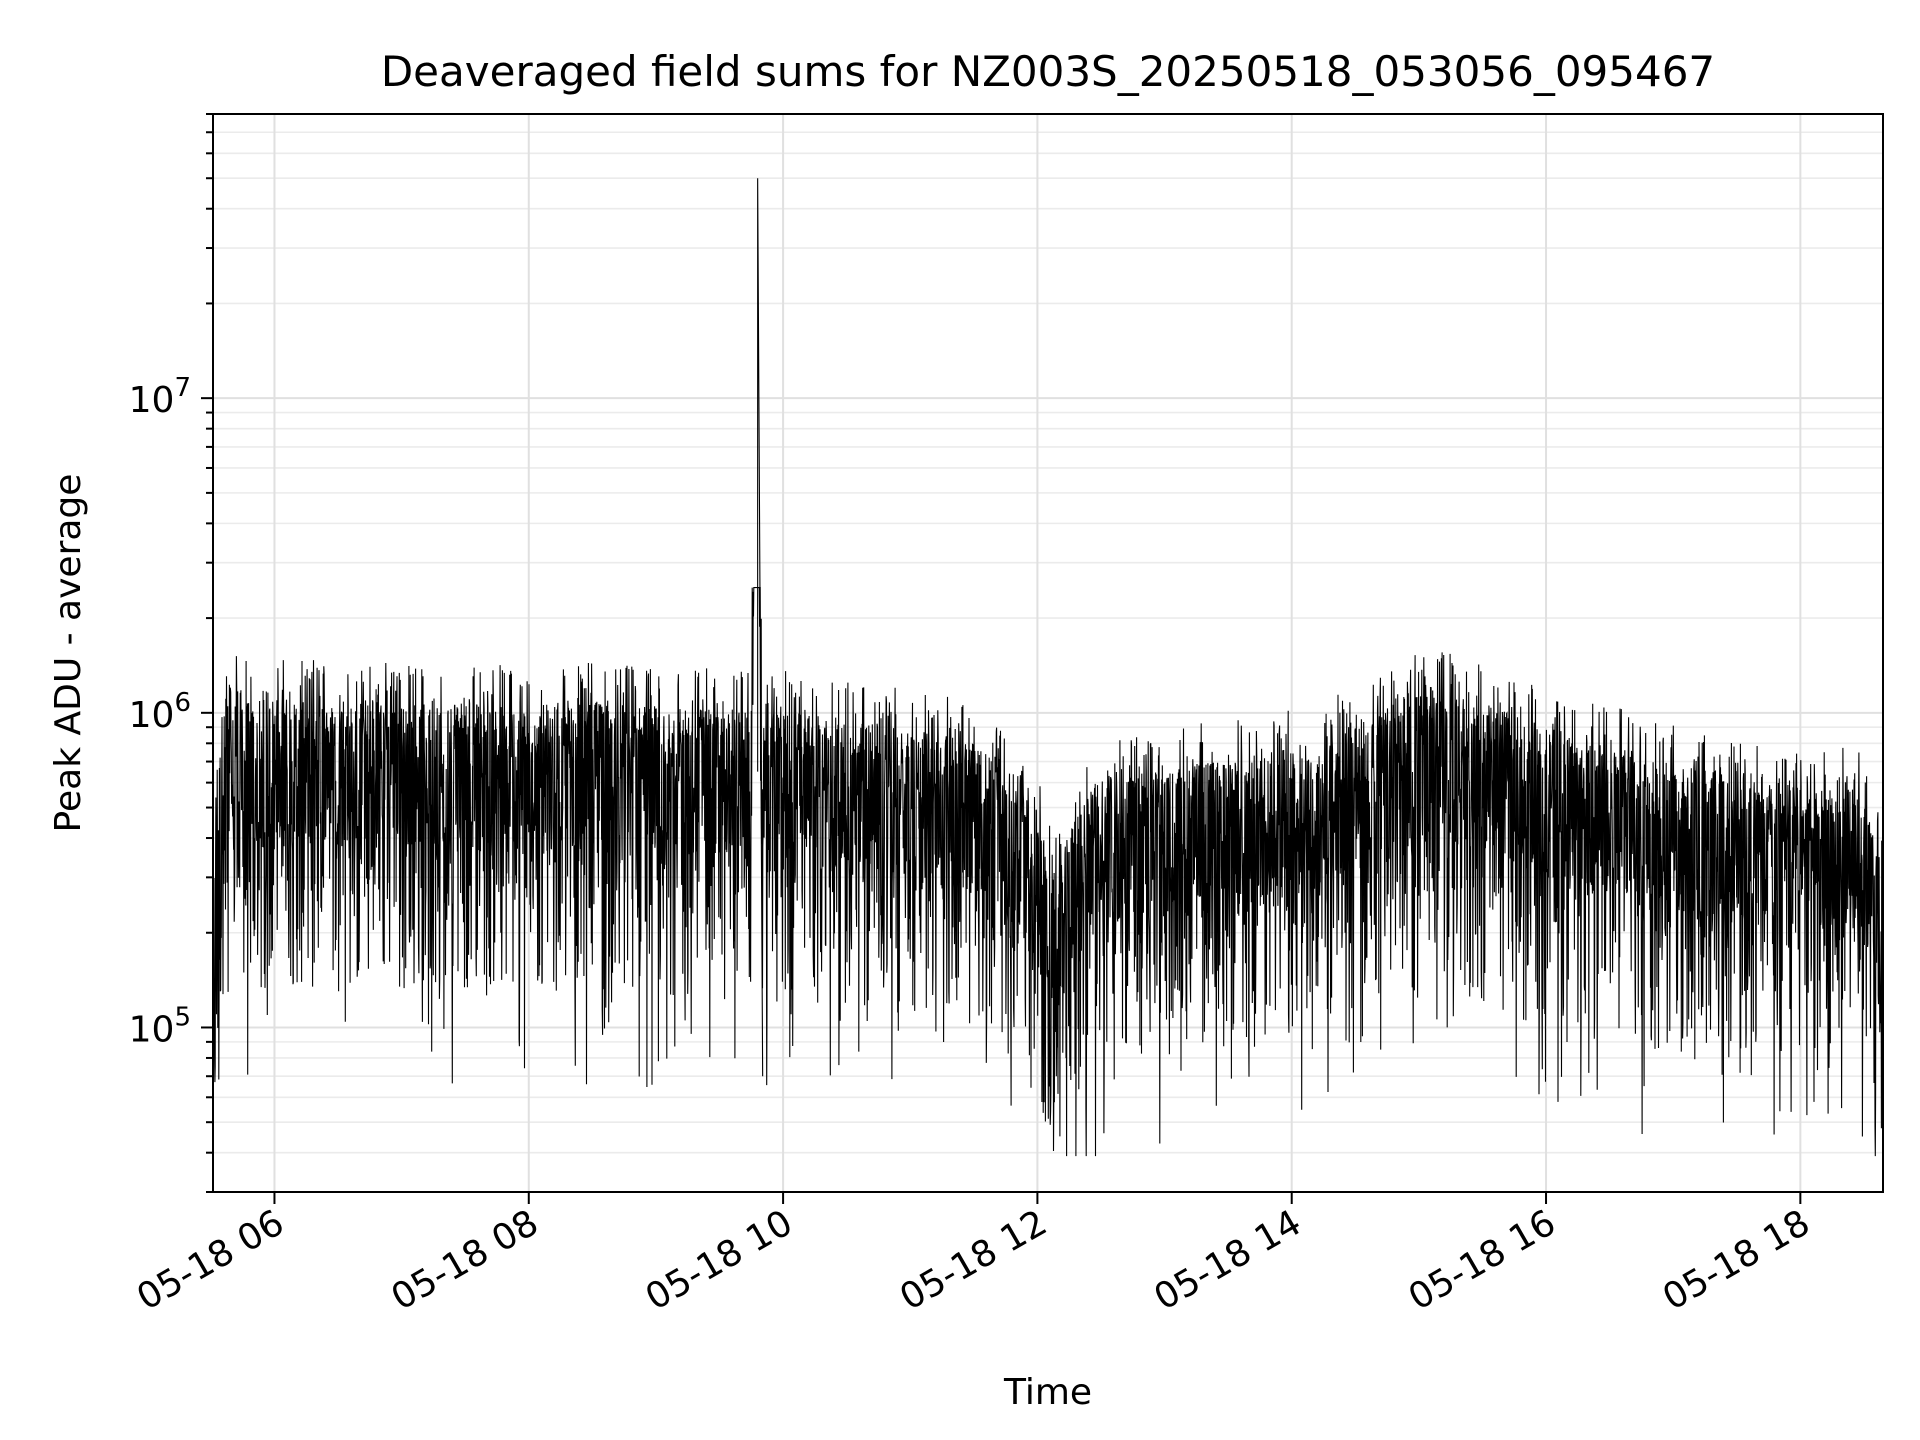 This screenshot has height=1440, width=1920. What do you see at coordinates (1482, 1260) in the screenshot?
I see `x-tick-label: 05-18 16` at bounding box center [1482, 1260].